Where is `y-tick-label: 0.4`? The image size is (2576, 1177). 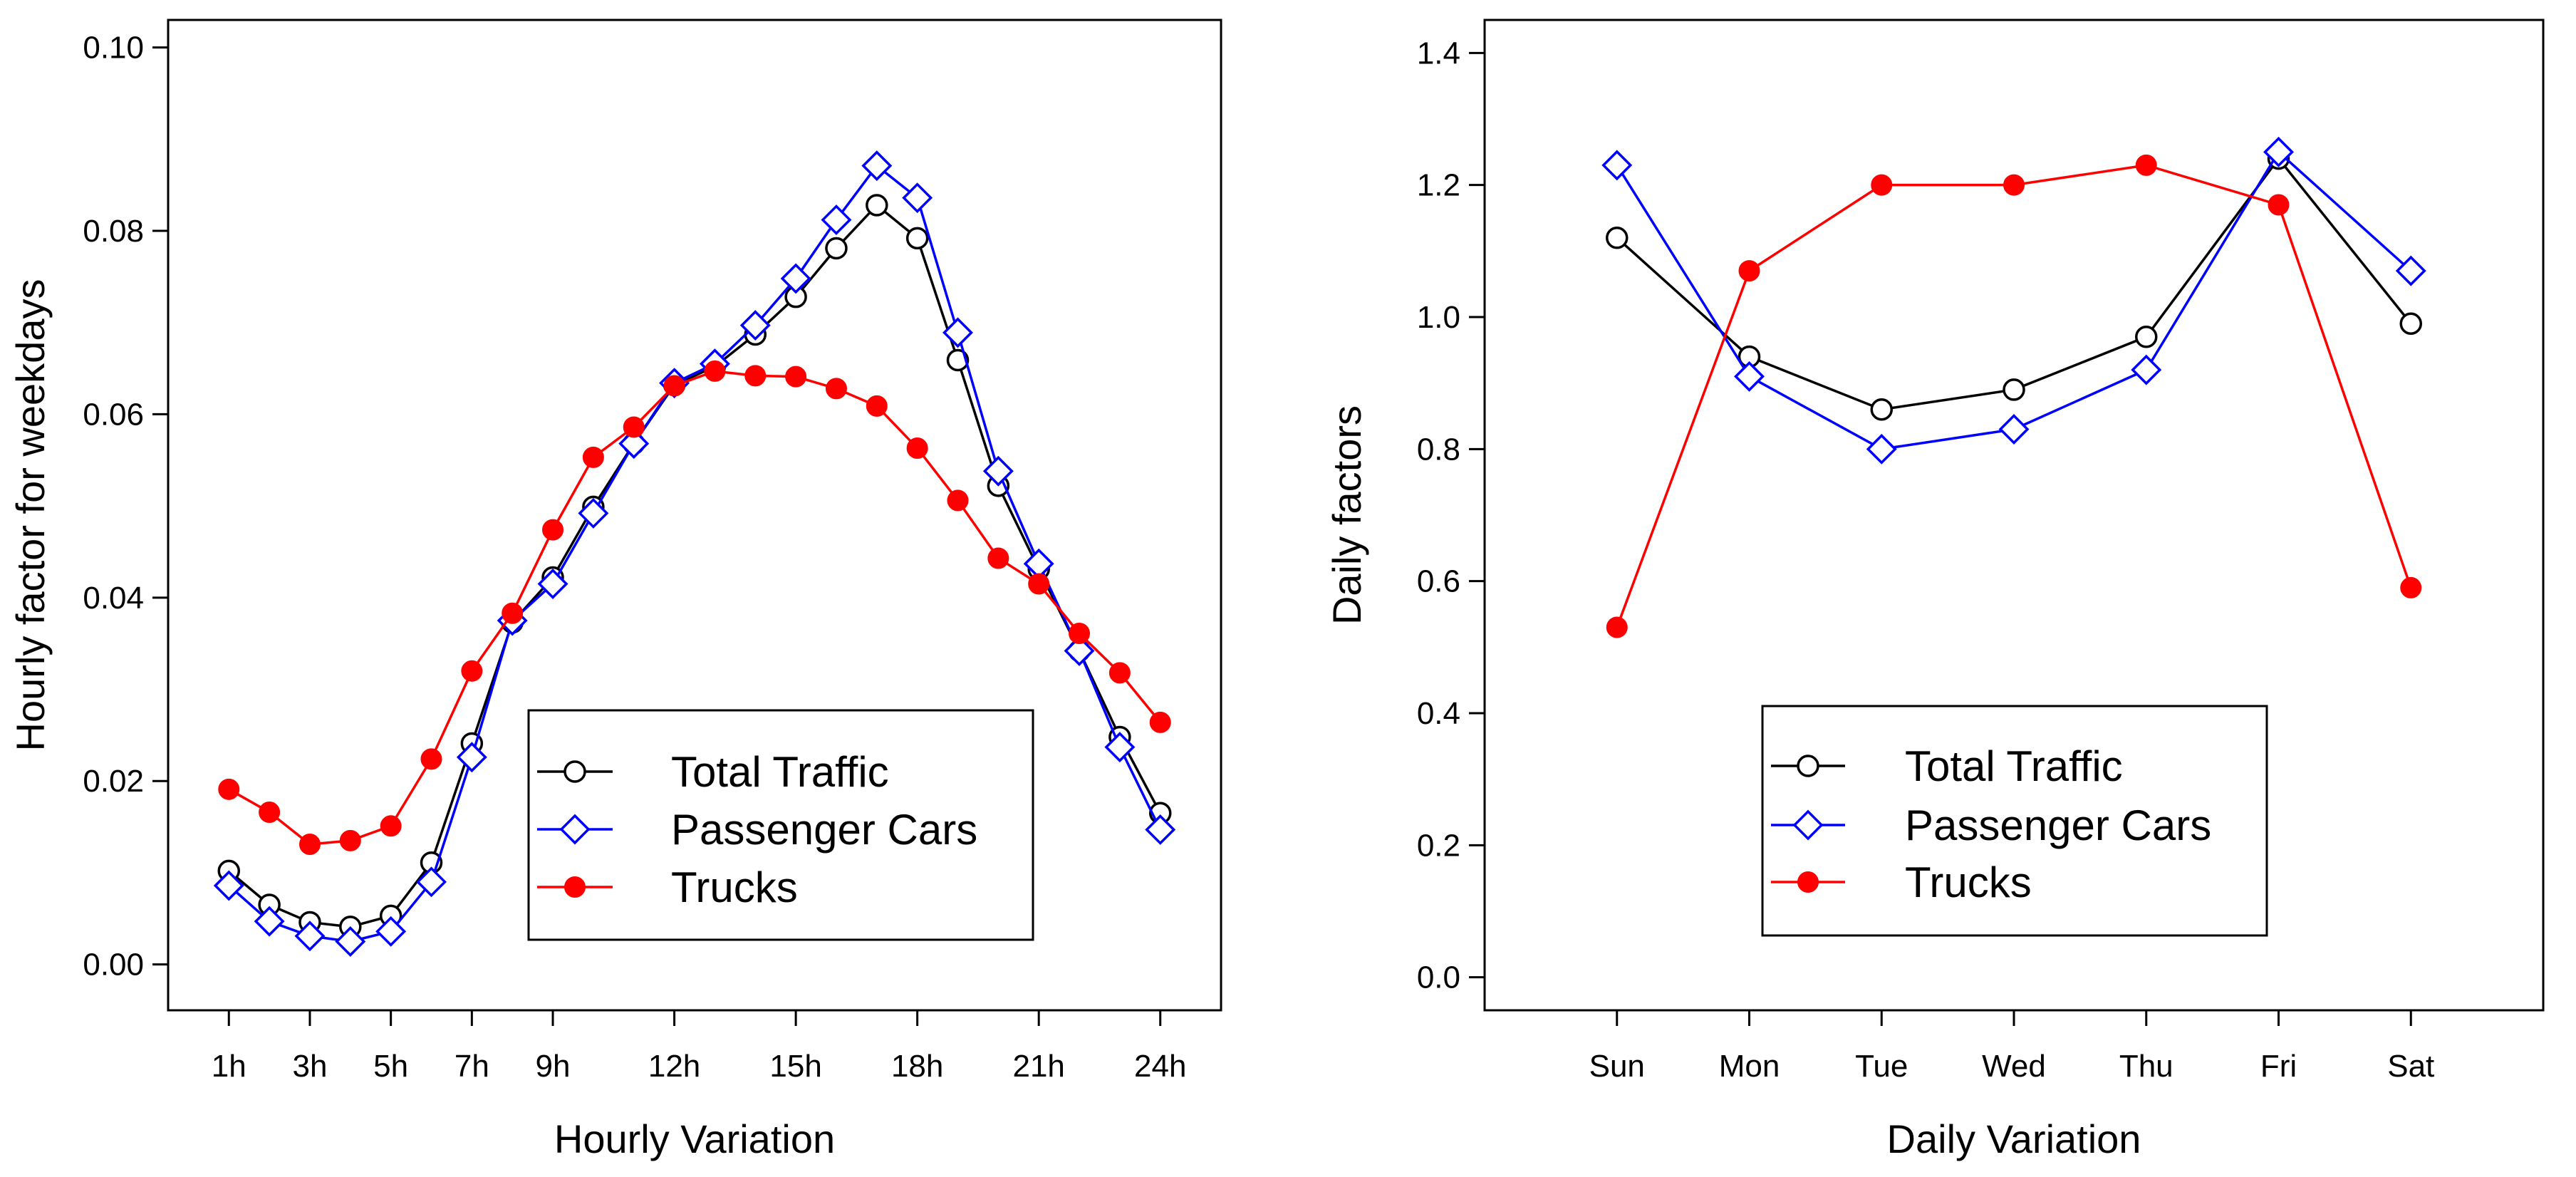
y-tick-label: 0.4 is located at coordinates (1438, 713).